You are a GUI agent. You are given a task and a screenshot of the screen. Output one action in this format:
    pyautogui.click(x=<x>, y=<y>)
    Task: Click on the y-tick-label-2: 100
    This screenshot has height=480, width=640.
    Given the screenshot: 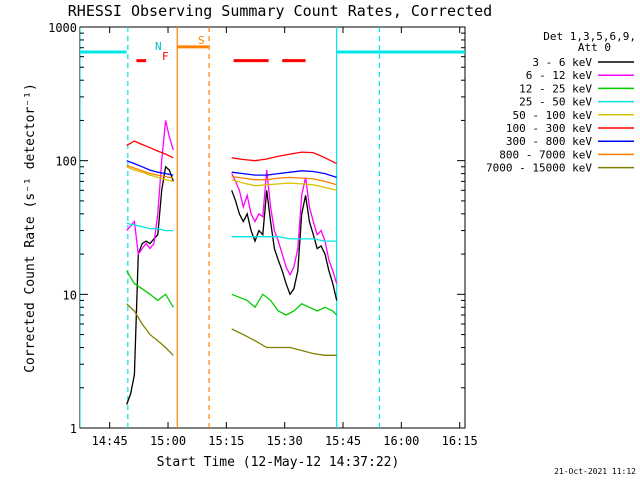 What is the action you would take?
    pyautogui.click(x=66, y=162)
    